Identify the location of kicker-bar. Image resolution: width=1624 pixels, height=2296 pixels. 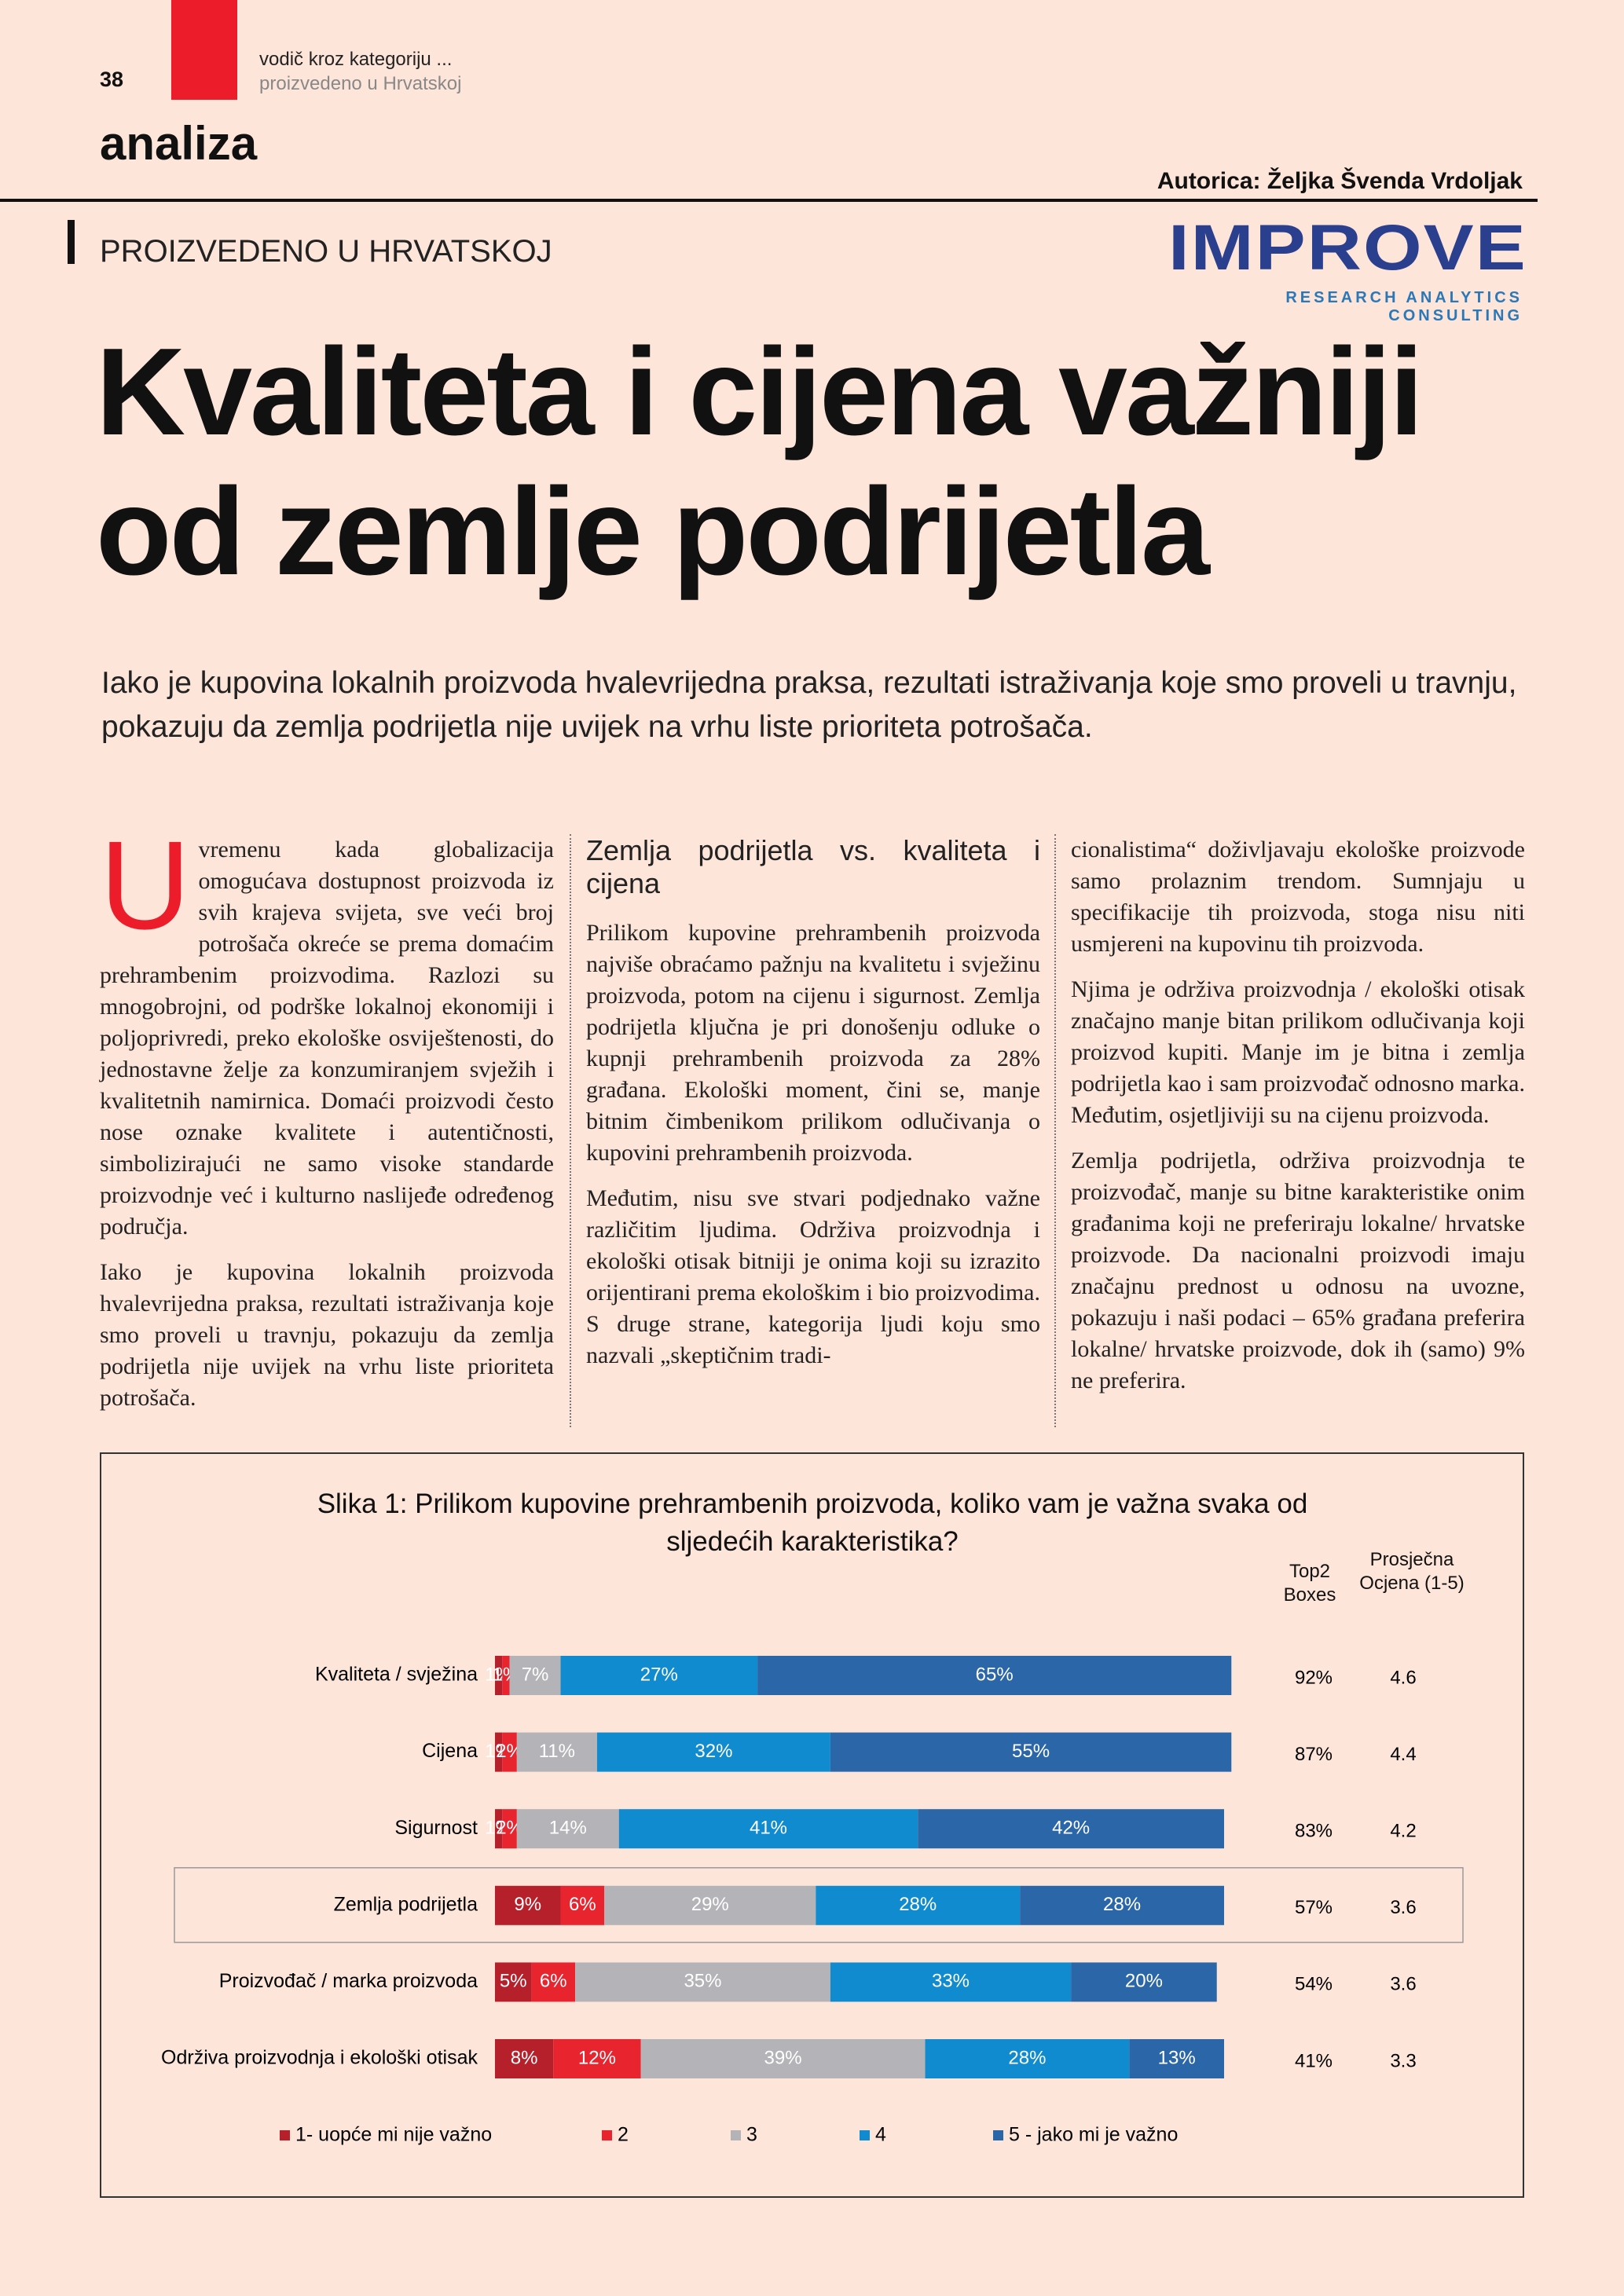
(71, 242).